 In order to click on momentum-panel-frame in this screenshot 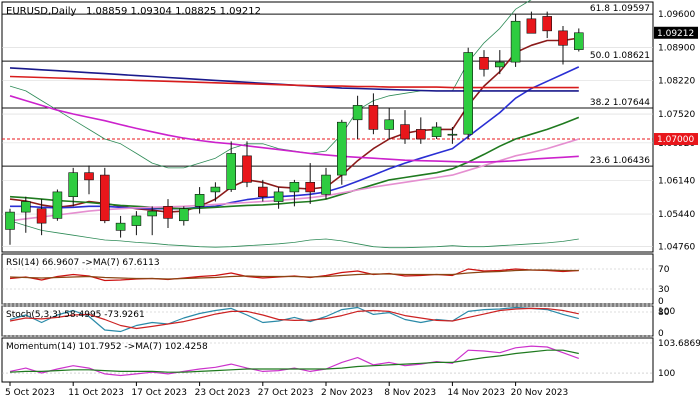, I will do `click(327, 360)`.